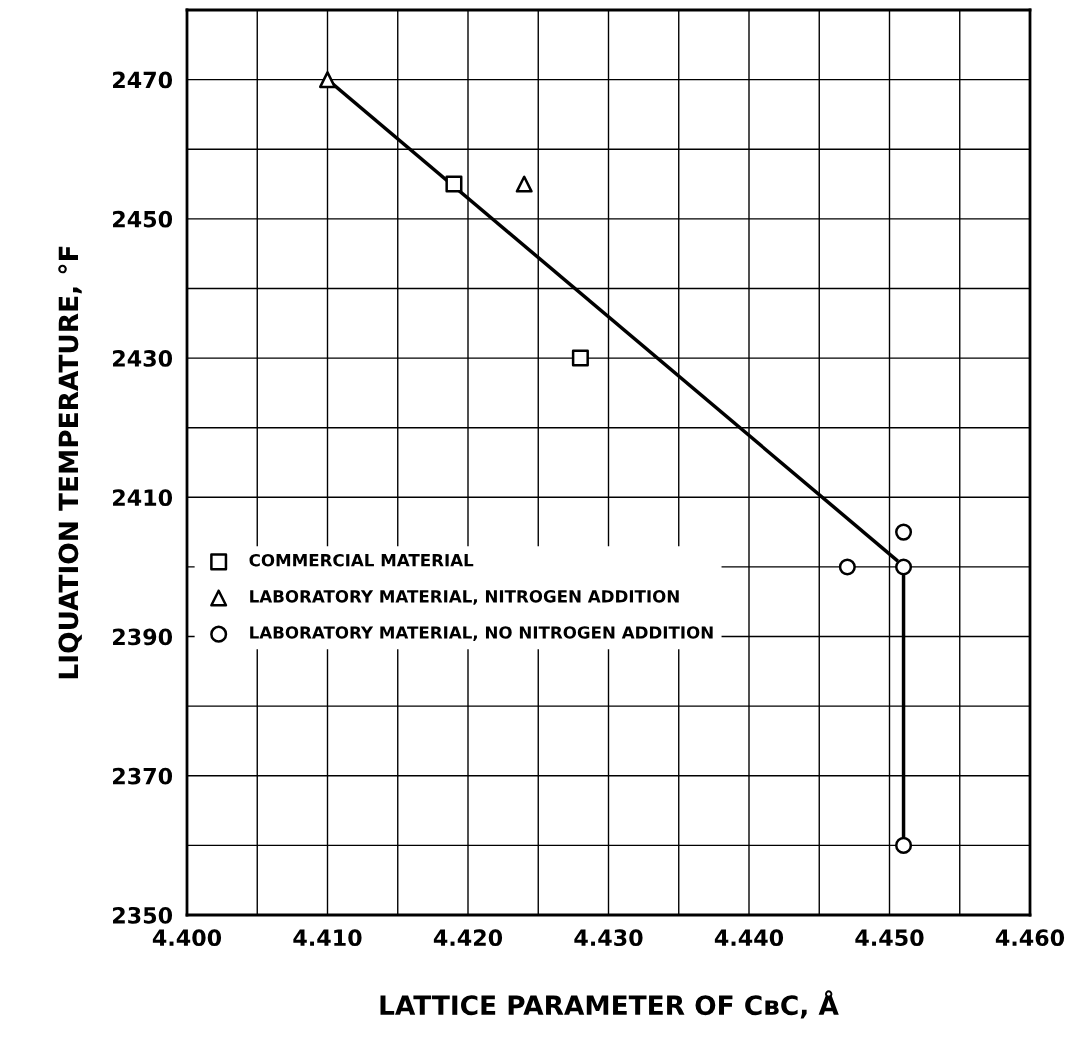 This screenshot has width=1072, height=1054. Describe the element at coordinates (143, 498) in the screenshot. I see `y-tick-label: 2410` at that location.